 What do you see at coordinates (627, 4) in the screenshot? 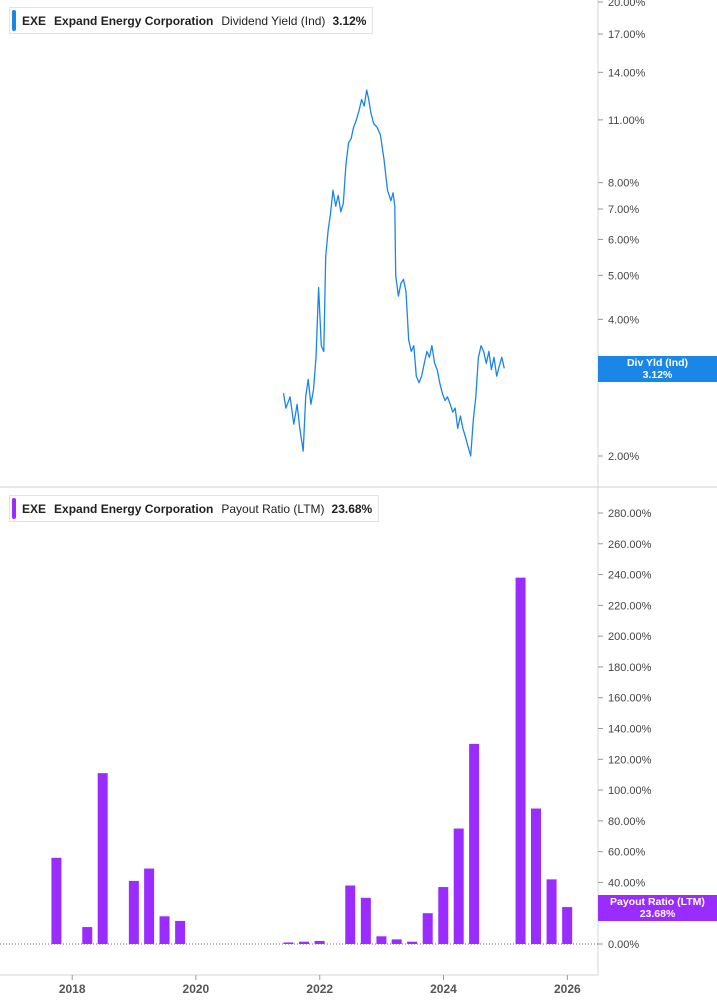
I see `yield-tick-label: 20.00%` at bounding box center [627, 4].